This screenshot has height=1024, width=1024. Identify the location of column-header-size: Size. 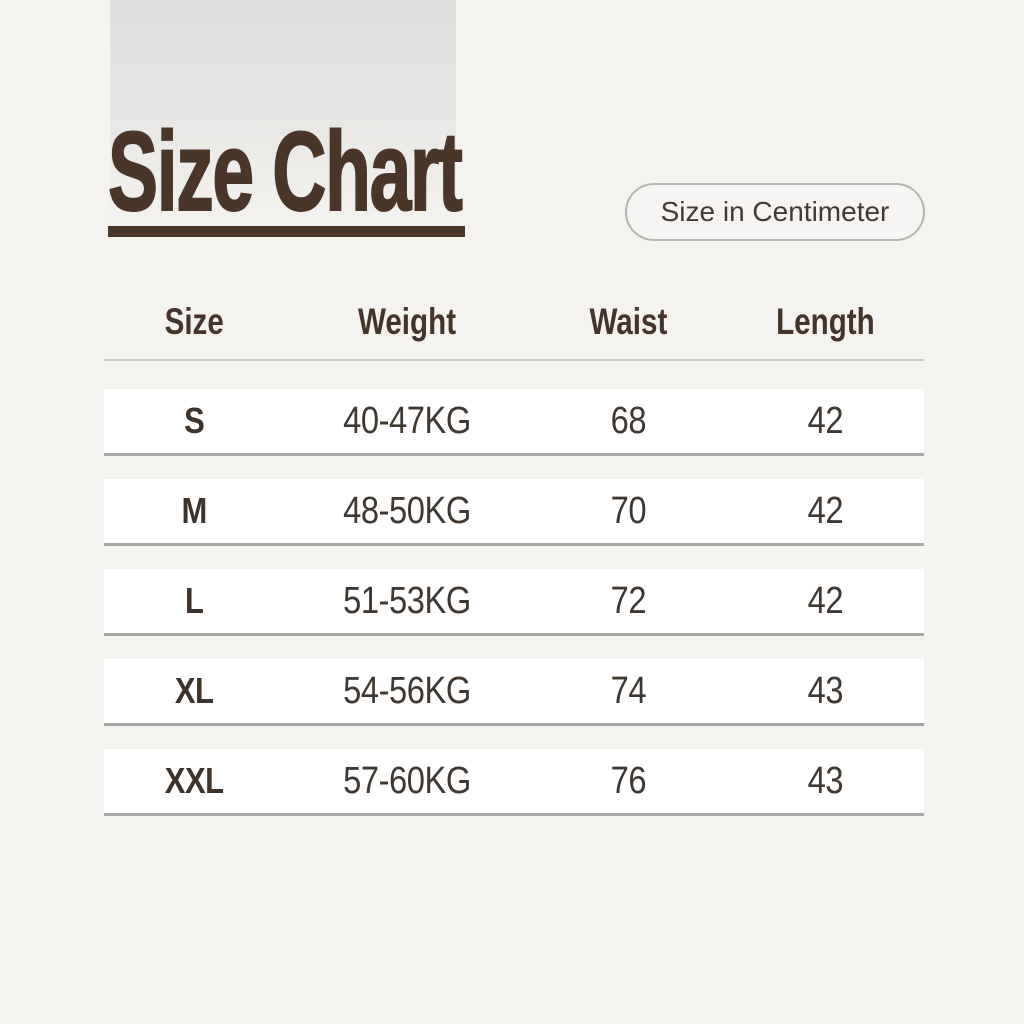
(194, 321).